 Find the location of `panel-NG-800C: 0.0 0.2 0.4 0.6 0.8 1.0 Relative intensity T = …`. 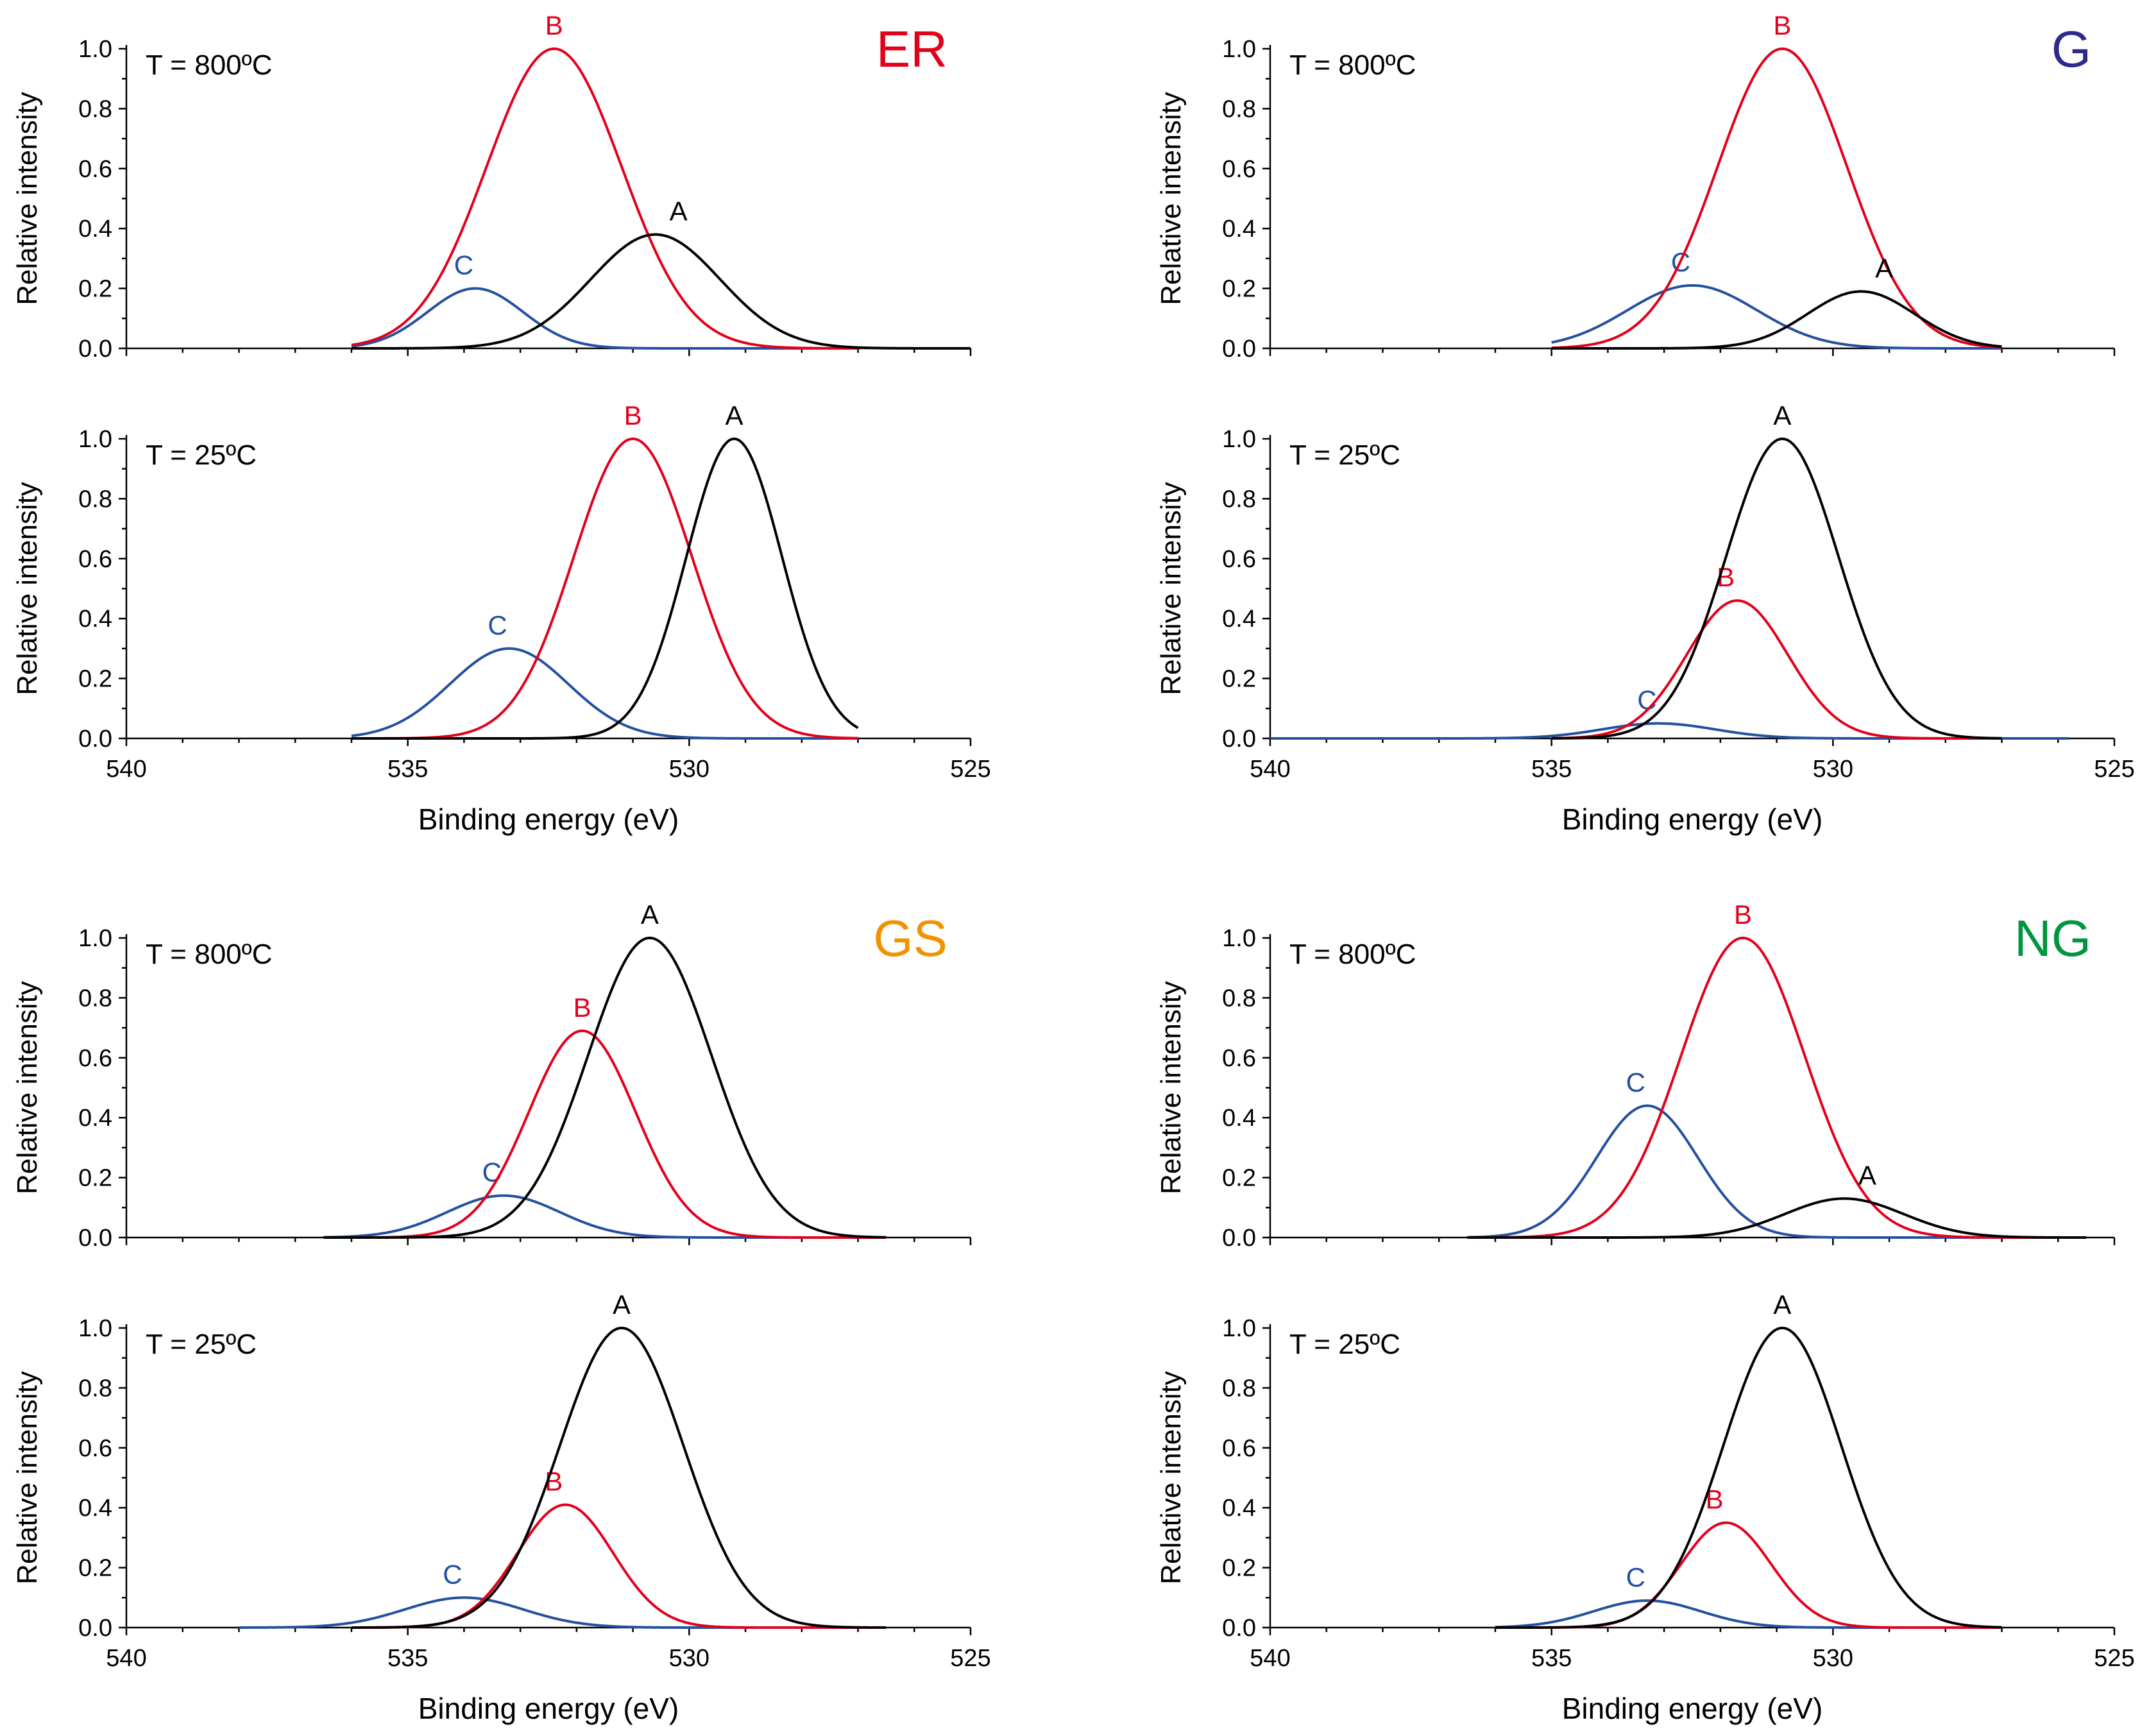

panel-NG-800C: 0.0 0.2 0.4 0.6 0.8 1.0 Relative intensity T = … is located at coordinates (1635, 1075).